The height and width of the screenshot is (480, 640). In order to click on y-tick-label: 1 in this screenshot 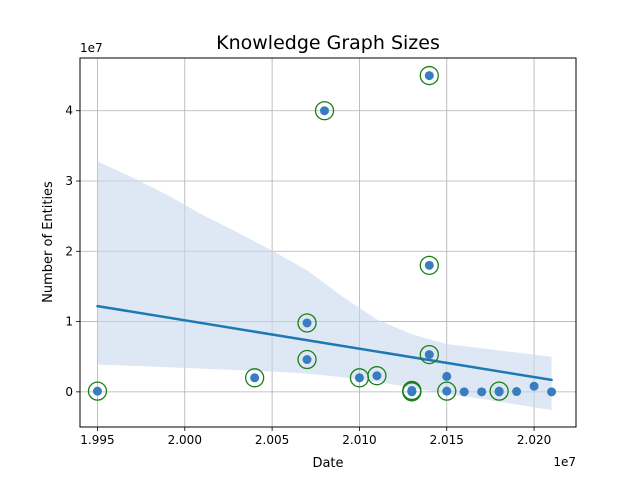, I will do `click(69, 322)`.